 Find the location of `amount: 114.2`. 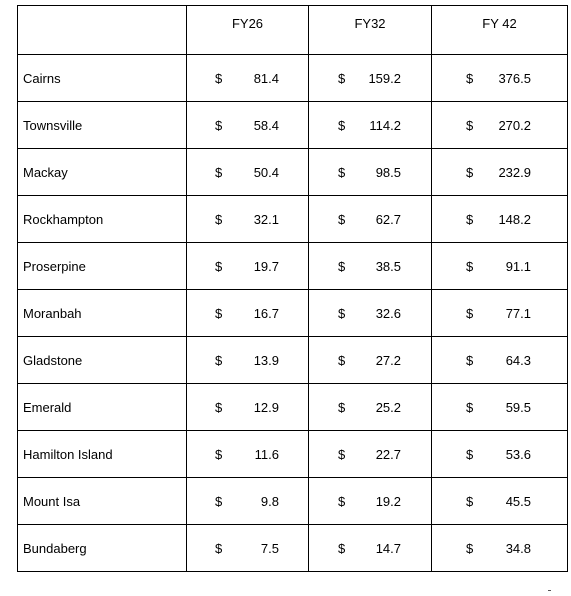

amount: 114.2 is located at coordinates (385, 125).